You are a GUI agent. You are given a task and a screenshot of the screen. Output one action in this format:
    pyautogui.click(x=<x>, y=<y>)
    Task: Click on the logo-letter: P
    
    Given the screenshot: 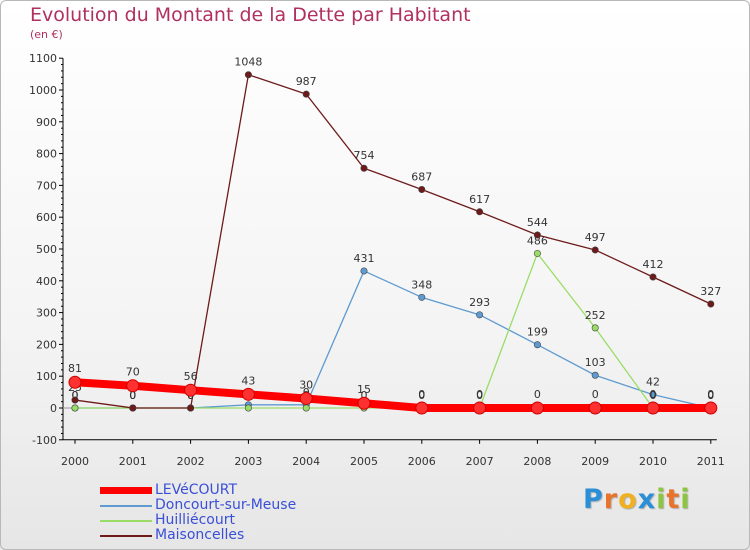 What is the action you would take?
    pyautogui.click(x=593, y=499)
    